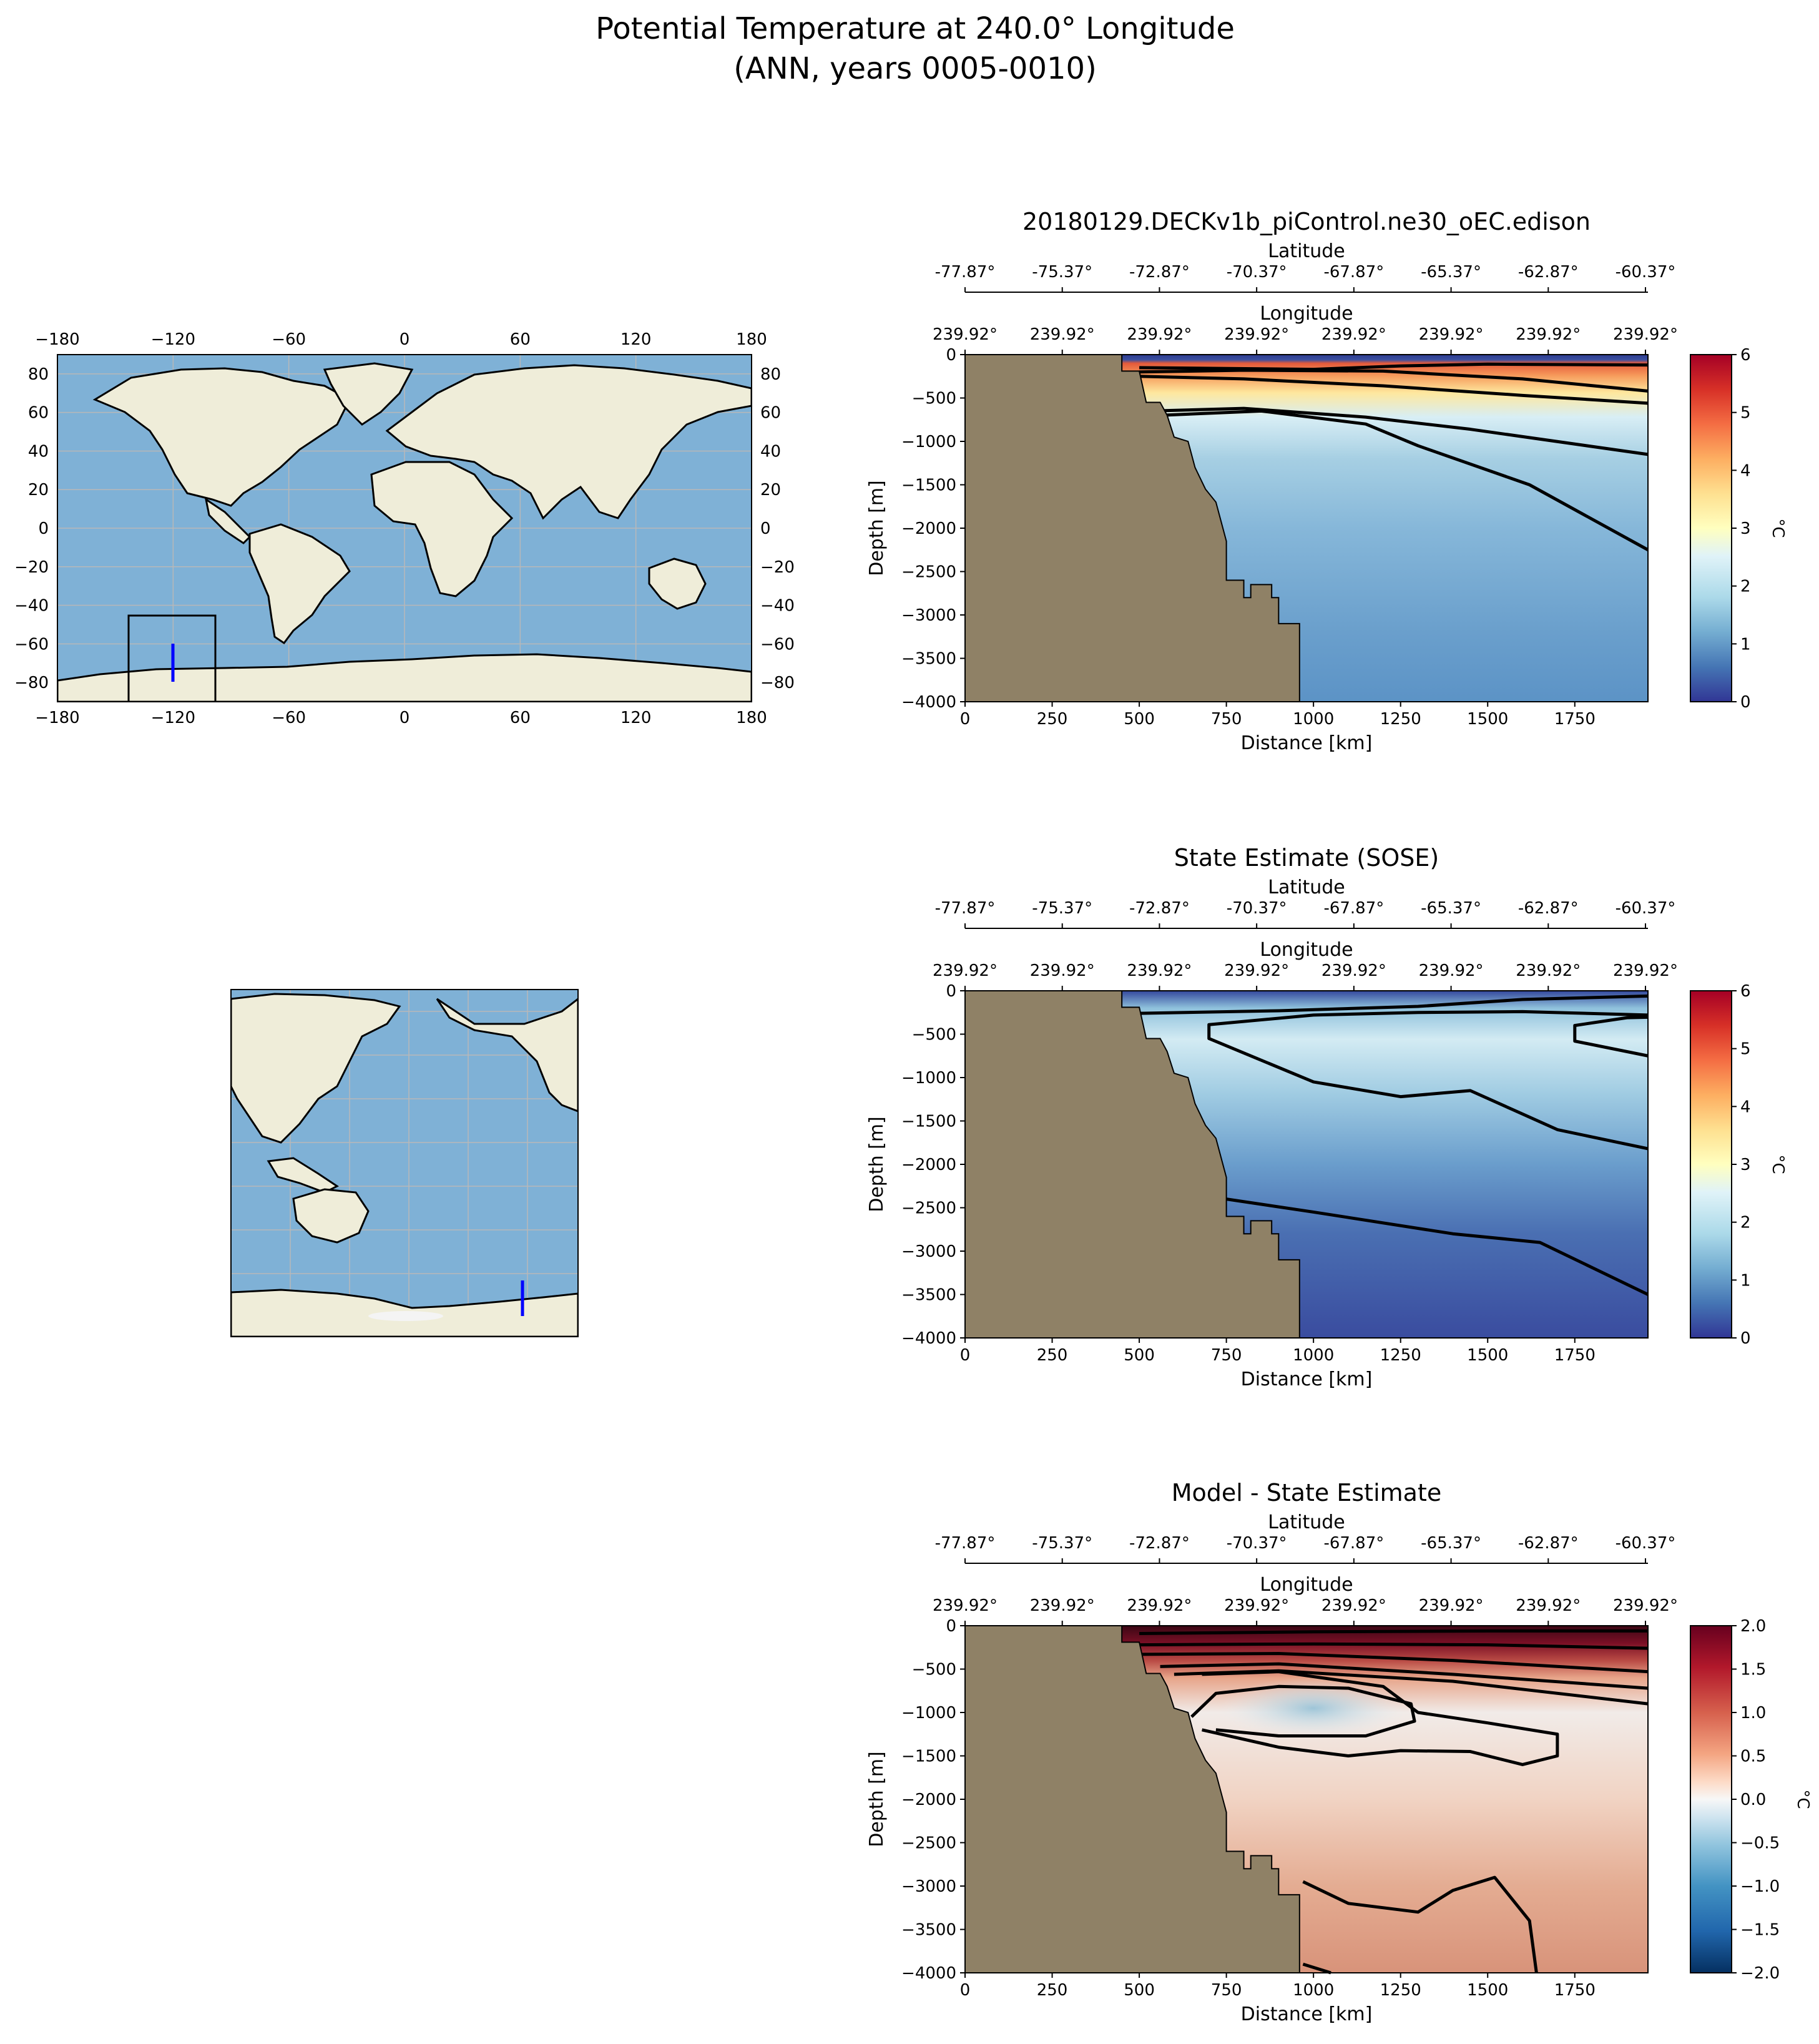  Describe the element at coordinates (31, 567) in the screenshot. I see `lat-tick-left: −20` at that location.